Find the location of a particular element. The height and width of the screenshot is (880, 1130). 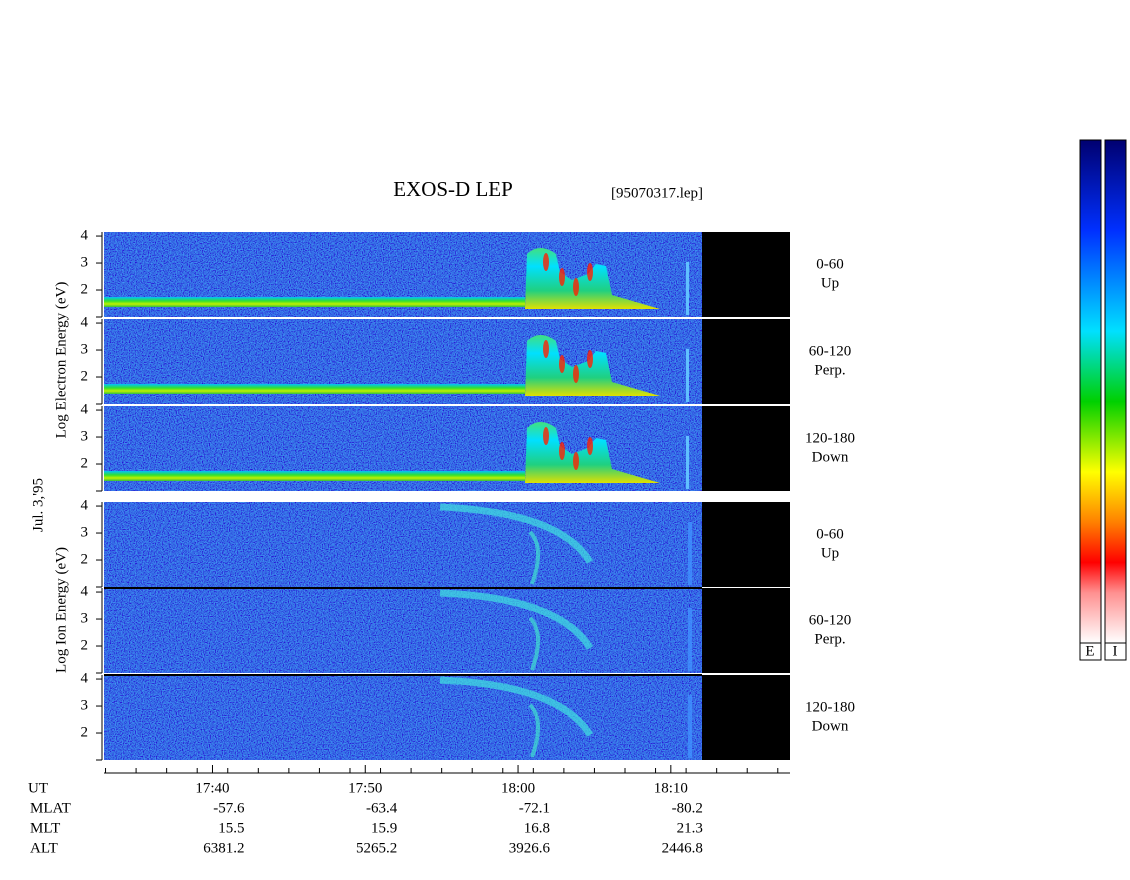

x-tick-label: 18:10 is located at coordinates (671, 788).